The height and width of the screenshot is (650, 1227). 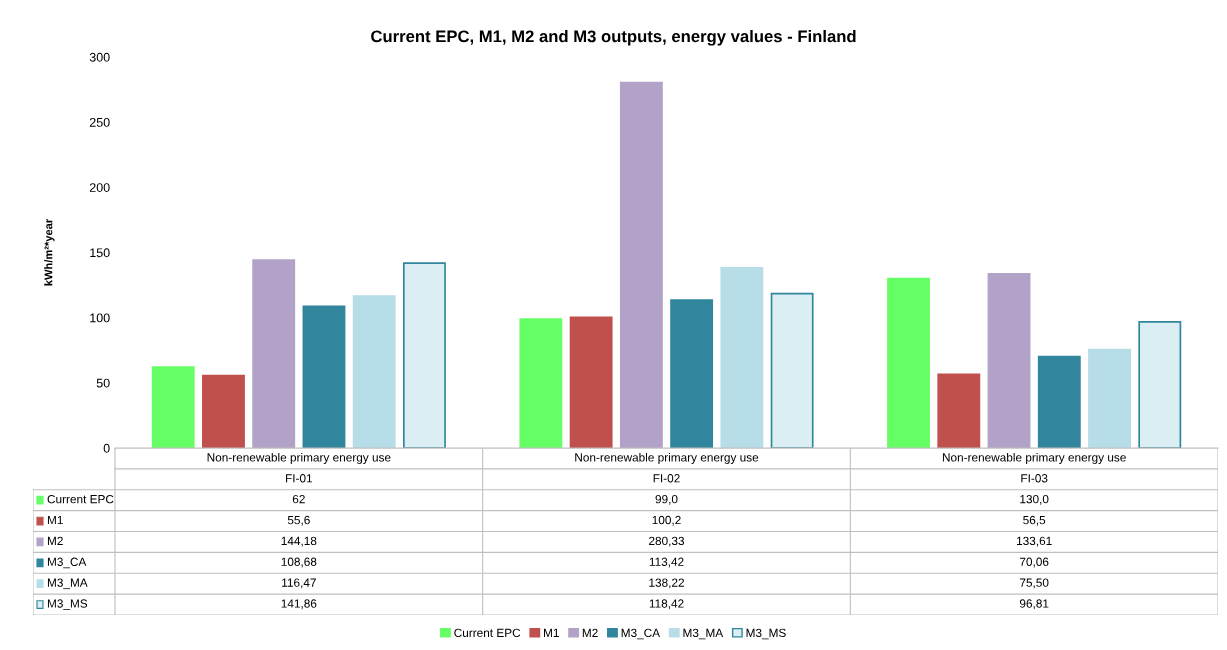 I want to click on data-label: 133,61, so click(x=1034, y=541).